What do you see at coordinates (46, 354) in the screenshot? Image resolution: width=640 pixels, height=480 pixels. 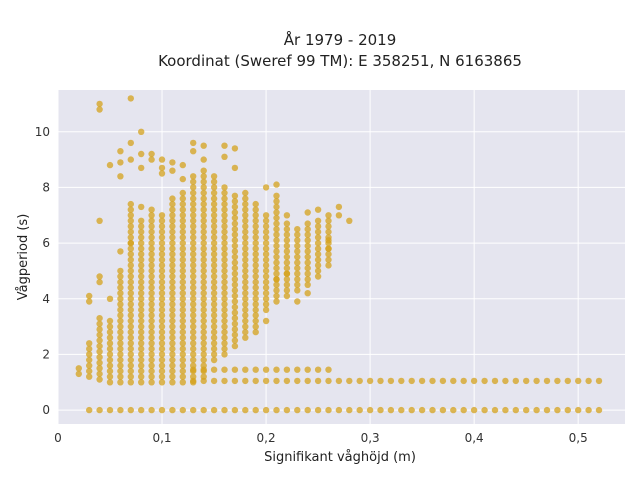 I see `y-tick-label: 2` at bounding box center [46, 354].